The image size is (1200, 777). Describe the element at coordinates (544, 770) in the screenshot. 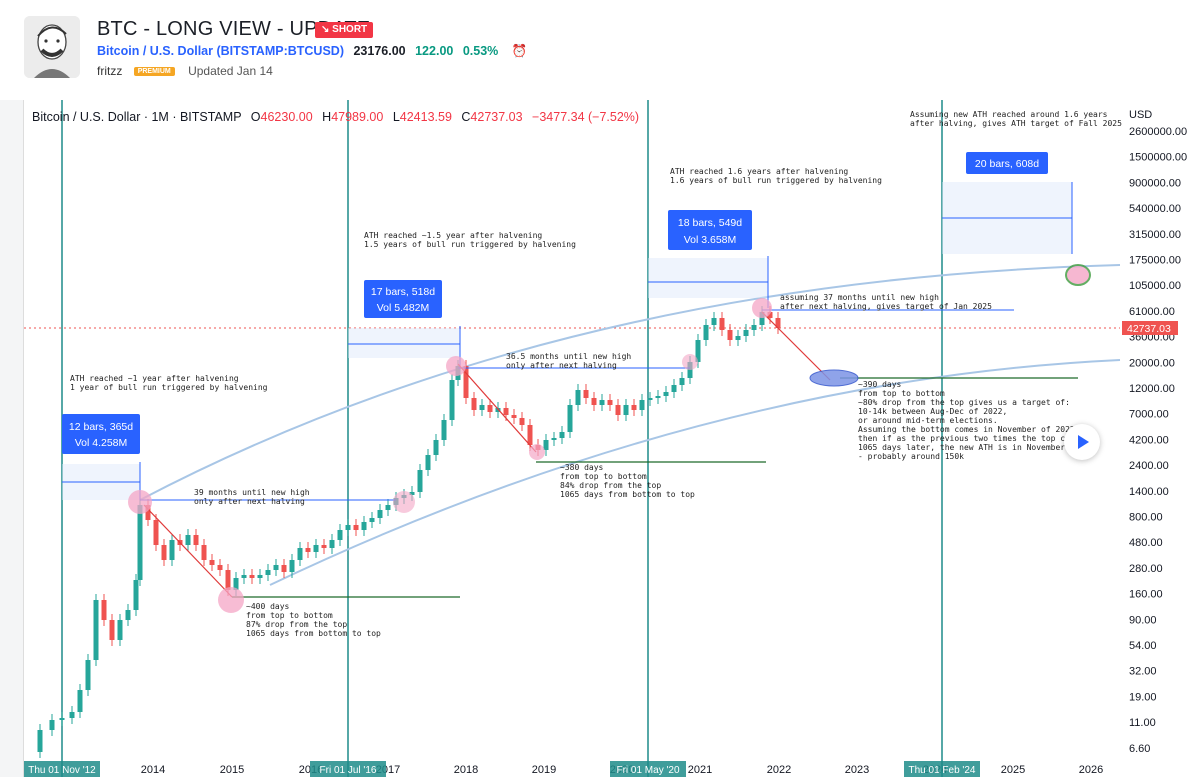

I see `time-axis-tick: 2019` at that location.